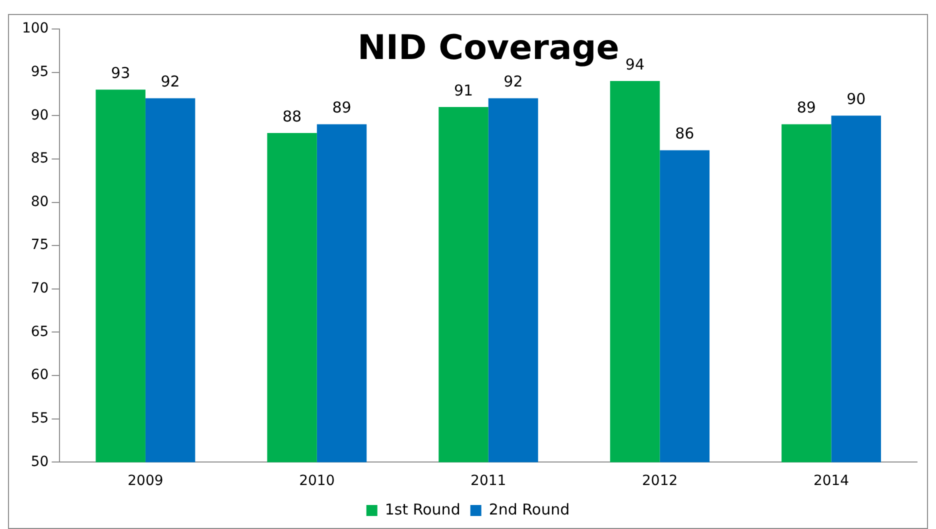  Describe the element at coordinates (422, 509) in the screenshot. I see `legend-label: 1st Round` at that location.